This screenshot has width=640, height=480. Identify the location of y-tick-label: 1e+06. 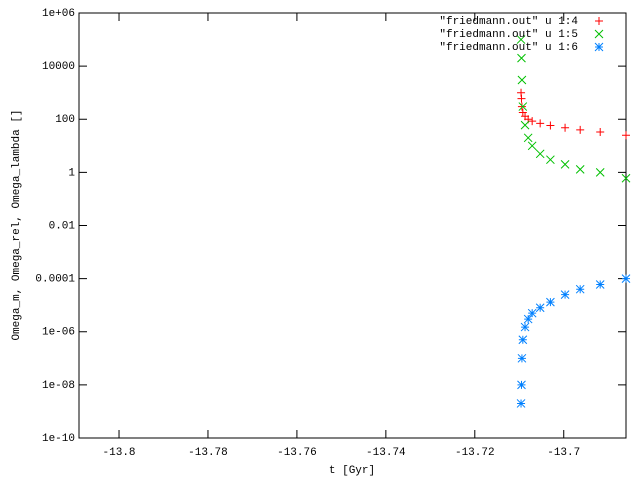
(58, 14).